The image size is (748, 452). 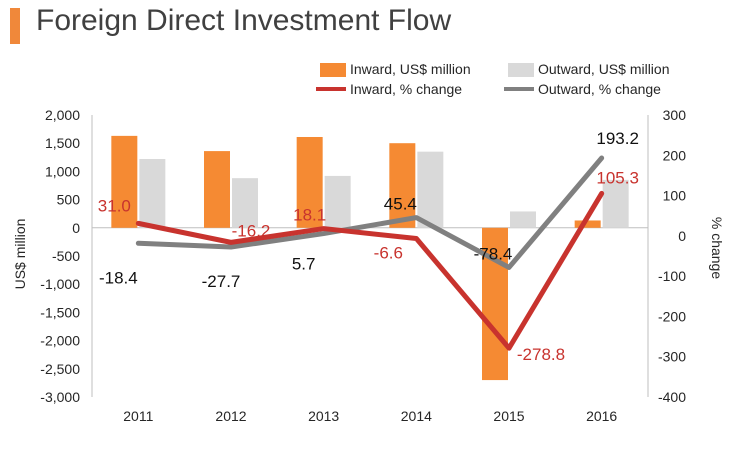 What do you see at coordinates (66, 256) in the screenshot?
I see `left-tick-label: -500` at bounding box center [66, 256].